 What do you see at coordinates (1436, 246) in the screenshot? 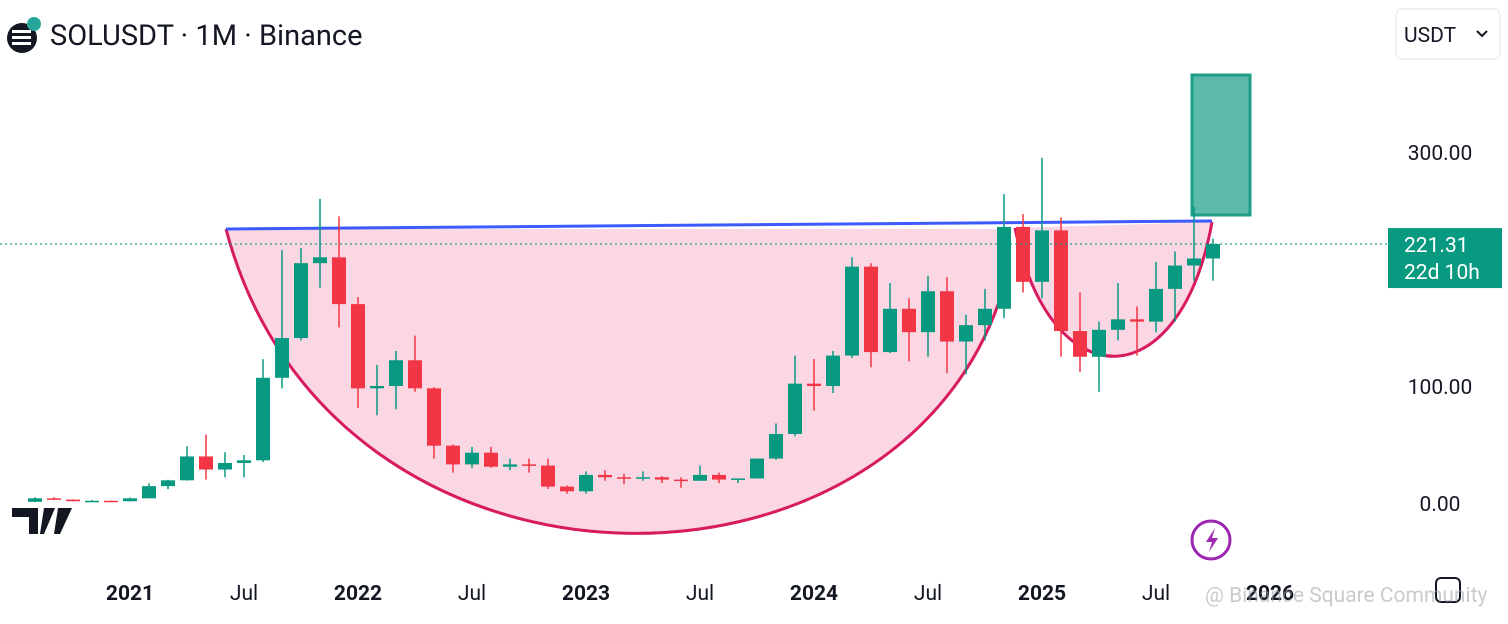
I see `last-price-label: 221.31` at bounding box center [1436, 246].